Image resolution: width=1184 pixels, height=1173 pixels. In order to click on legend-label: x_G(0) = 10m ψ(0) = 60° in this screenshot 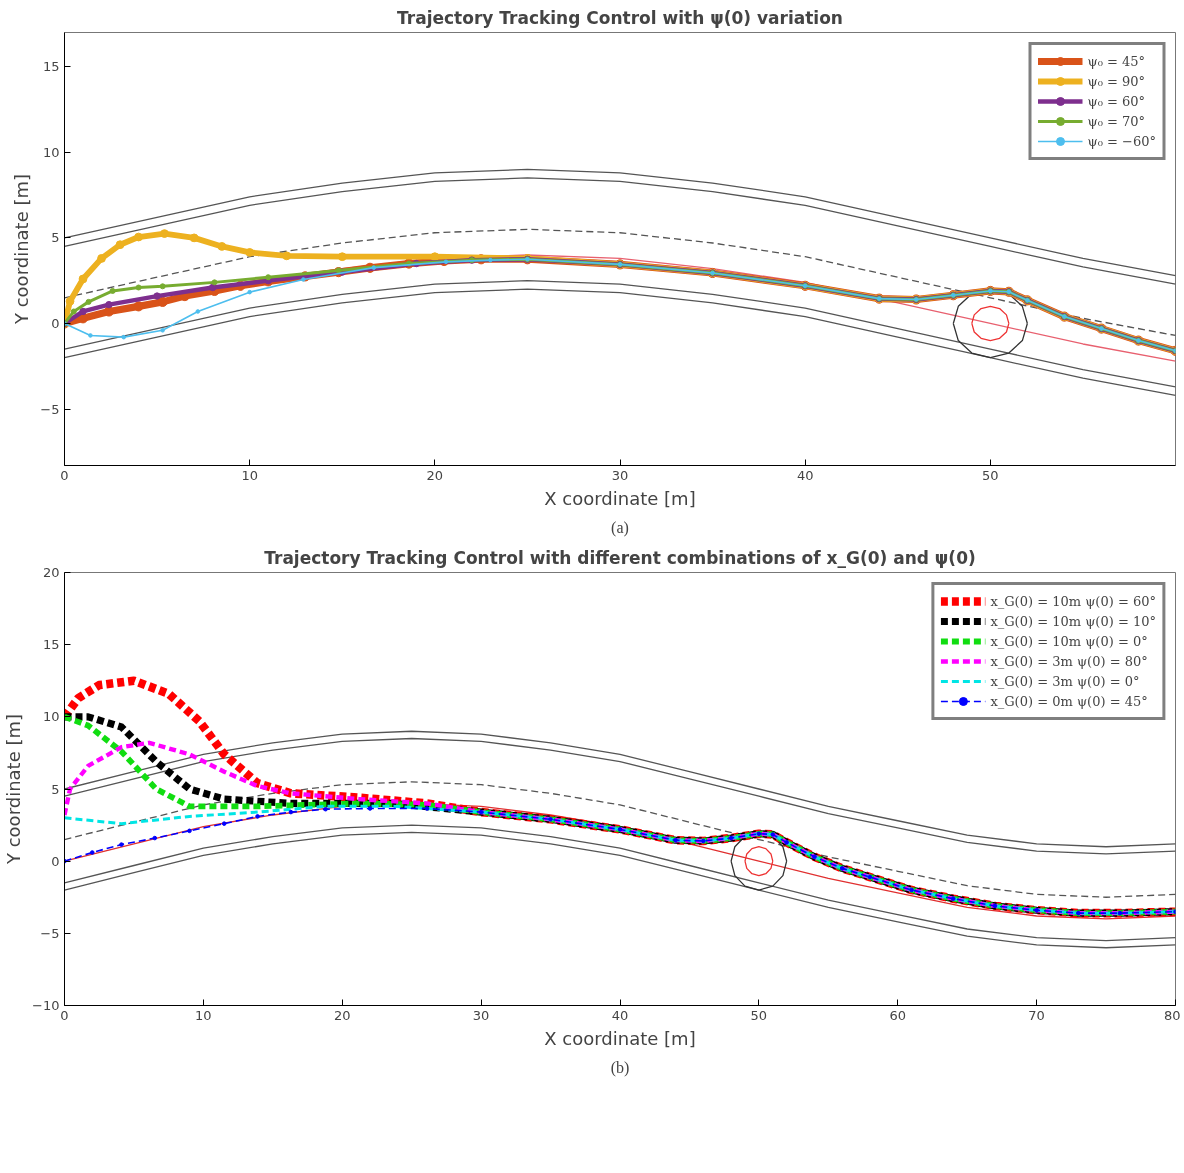, I will do `click(1073, 601)`.